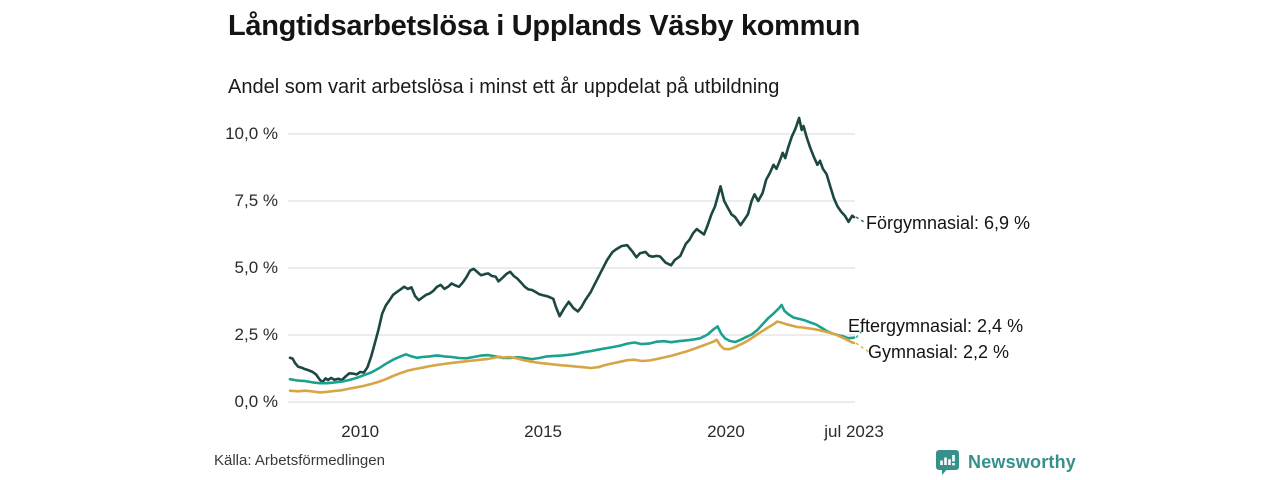 The height and width of the screenshot is (480, 1280). Describe the element at coordinates (936, 326) in the screenshot. I see `series-end-label-eftergymnasial: Eftergymnasial: 2,4 %` at that location.